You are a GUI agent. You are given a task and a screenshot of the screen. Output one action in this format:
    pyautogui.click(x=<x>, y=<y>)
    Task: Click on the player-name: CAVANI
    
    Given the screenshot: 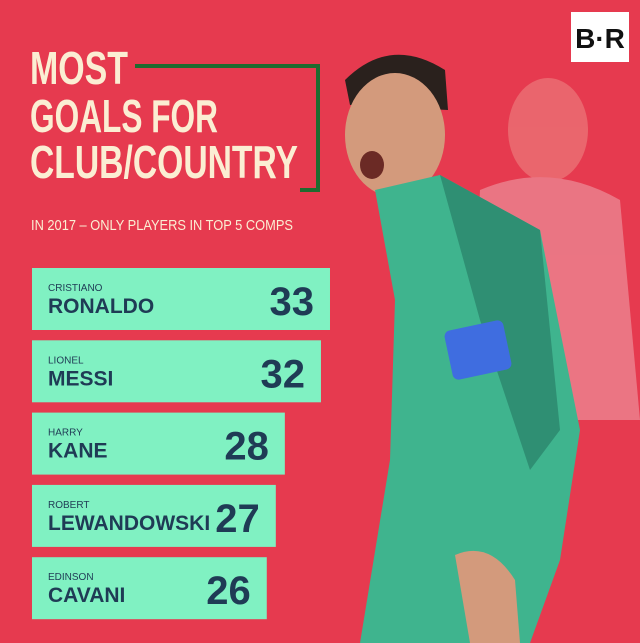 What is the action you would take?
    pyautogui.click(x=86, y=595)
    